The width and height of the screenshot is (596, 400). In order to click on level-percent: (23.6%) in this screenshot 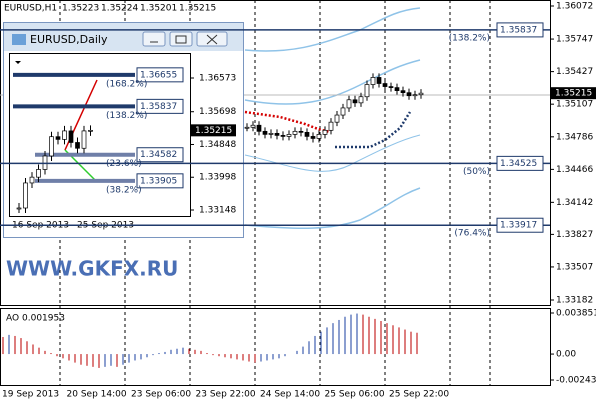, I will do `click(124, 164)`.